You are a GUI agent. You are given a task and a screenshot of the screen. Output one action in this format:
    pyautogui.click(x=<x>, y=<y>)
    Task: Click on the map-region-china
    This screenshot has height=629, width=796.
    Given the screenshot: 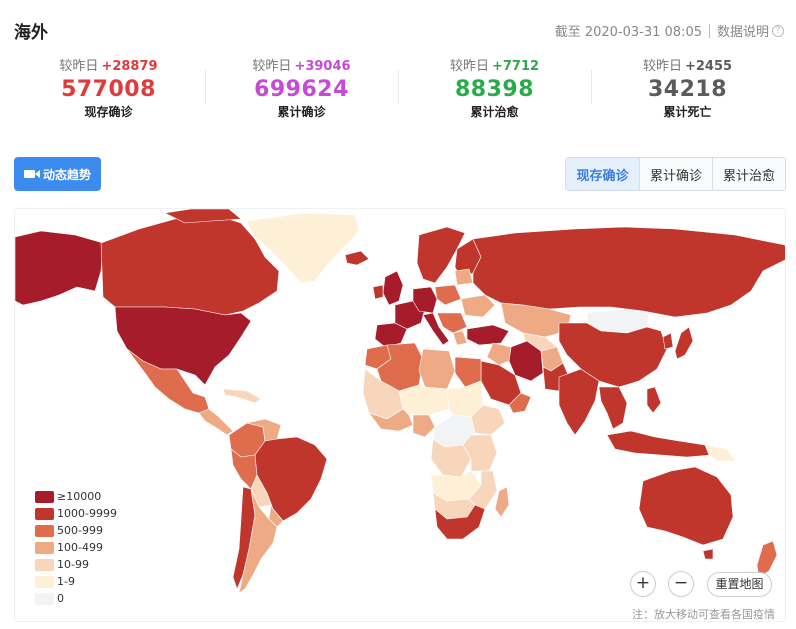 What is the action you would take?
    pyautogui.click(x=613, y=355)
    